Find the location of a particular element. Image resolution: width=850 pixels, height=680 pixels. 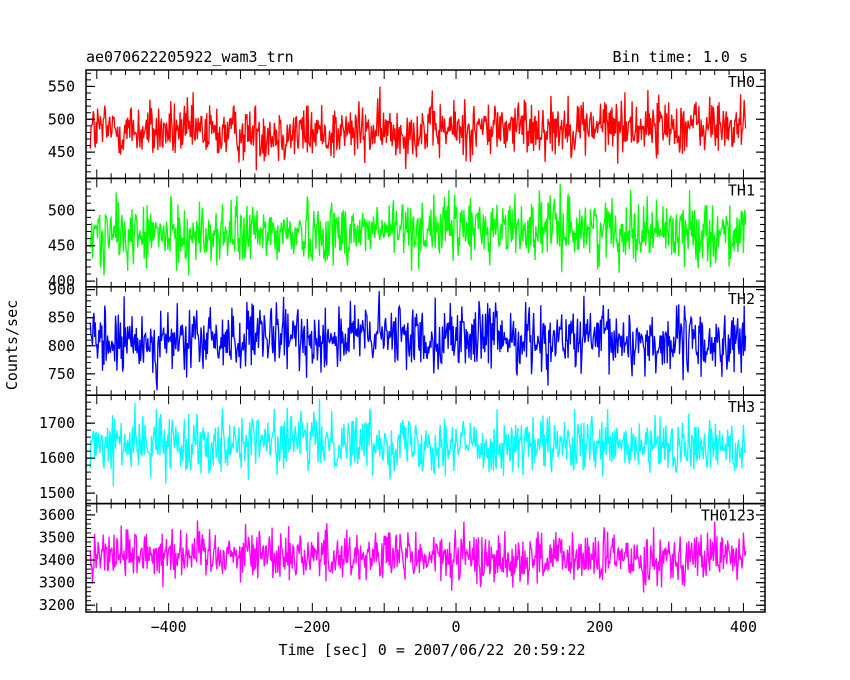

y-tick-label: 3600 is located at coordinates (57, 515).